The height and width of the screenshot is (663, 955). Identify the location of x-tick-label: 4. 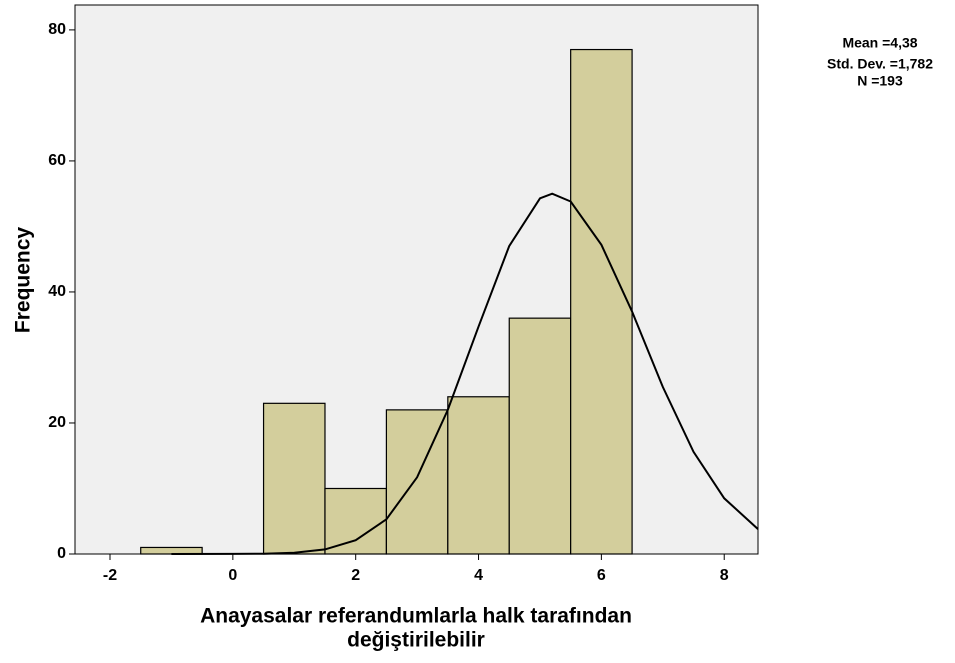
(478, 575).